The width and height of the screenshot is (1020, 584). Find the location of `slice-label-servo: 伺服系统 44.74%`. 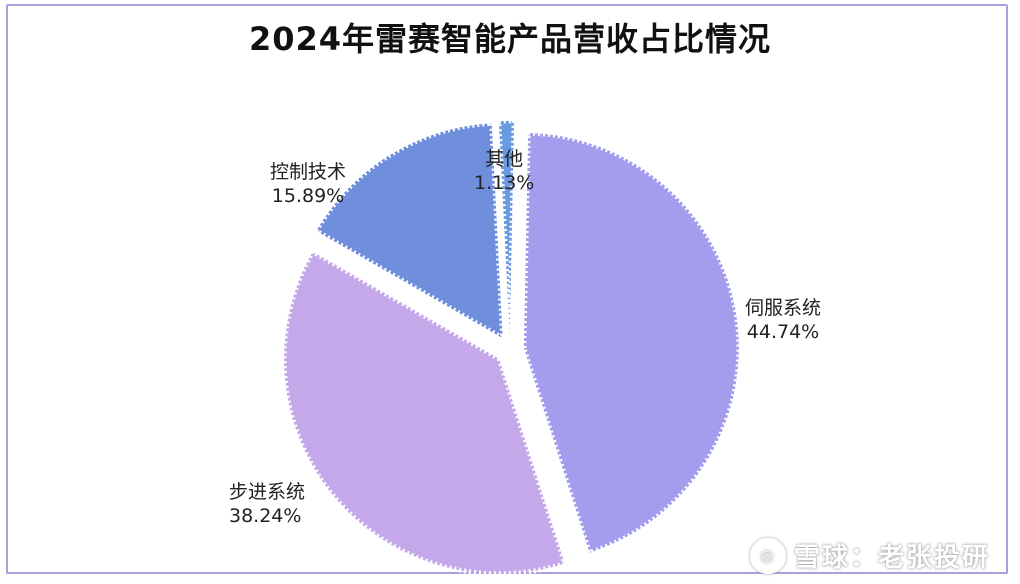

slice-label-servo: 伺服系统 44.74% is located at coordinates (783, 320).